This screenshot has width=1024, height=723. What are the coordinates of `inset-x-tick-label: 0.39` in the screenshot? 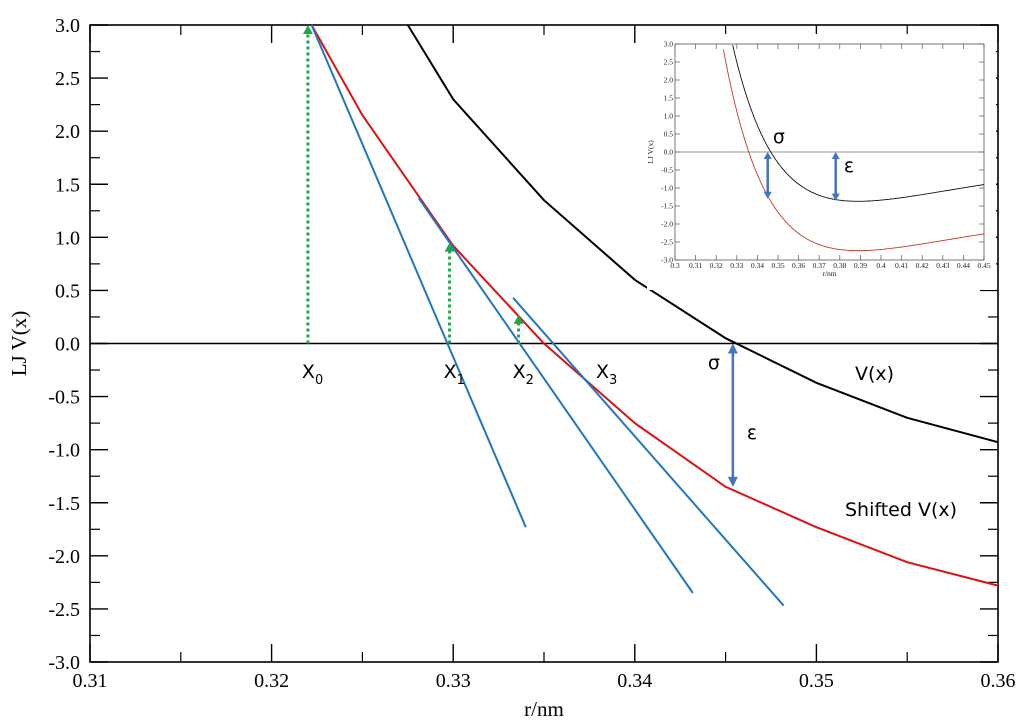 It's located at (860, 265).